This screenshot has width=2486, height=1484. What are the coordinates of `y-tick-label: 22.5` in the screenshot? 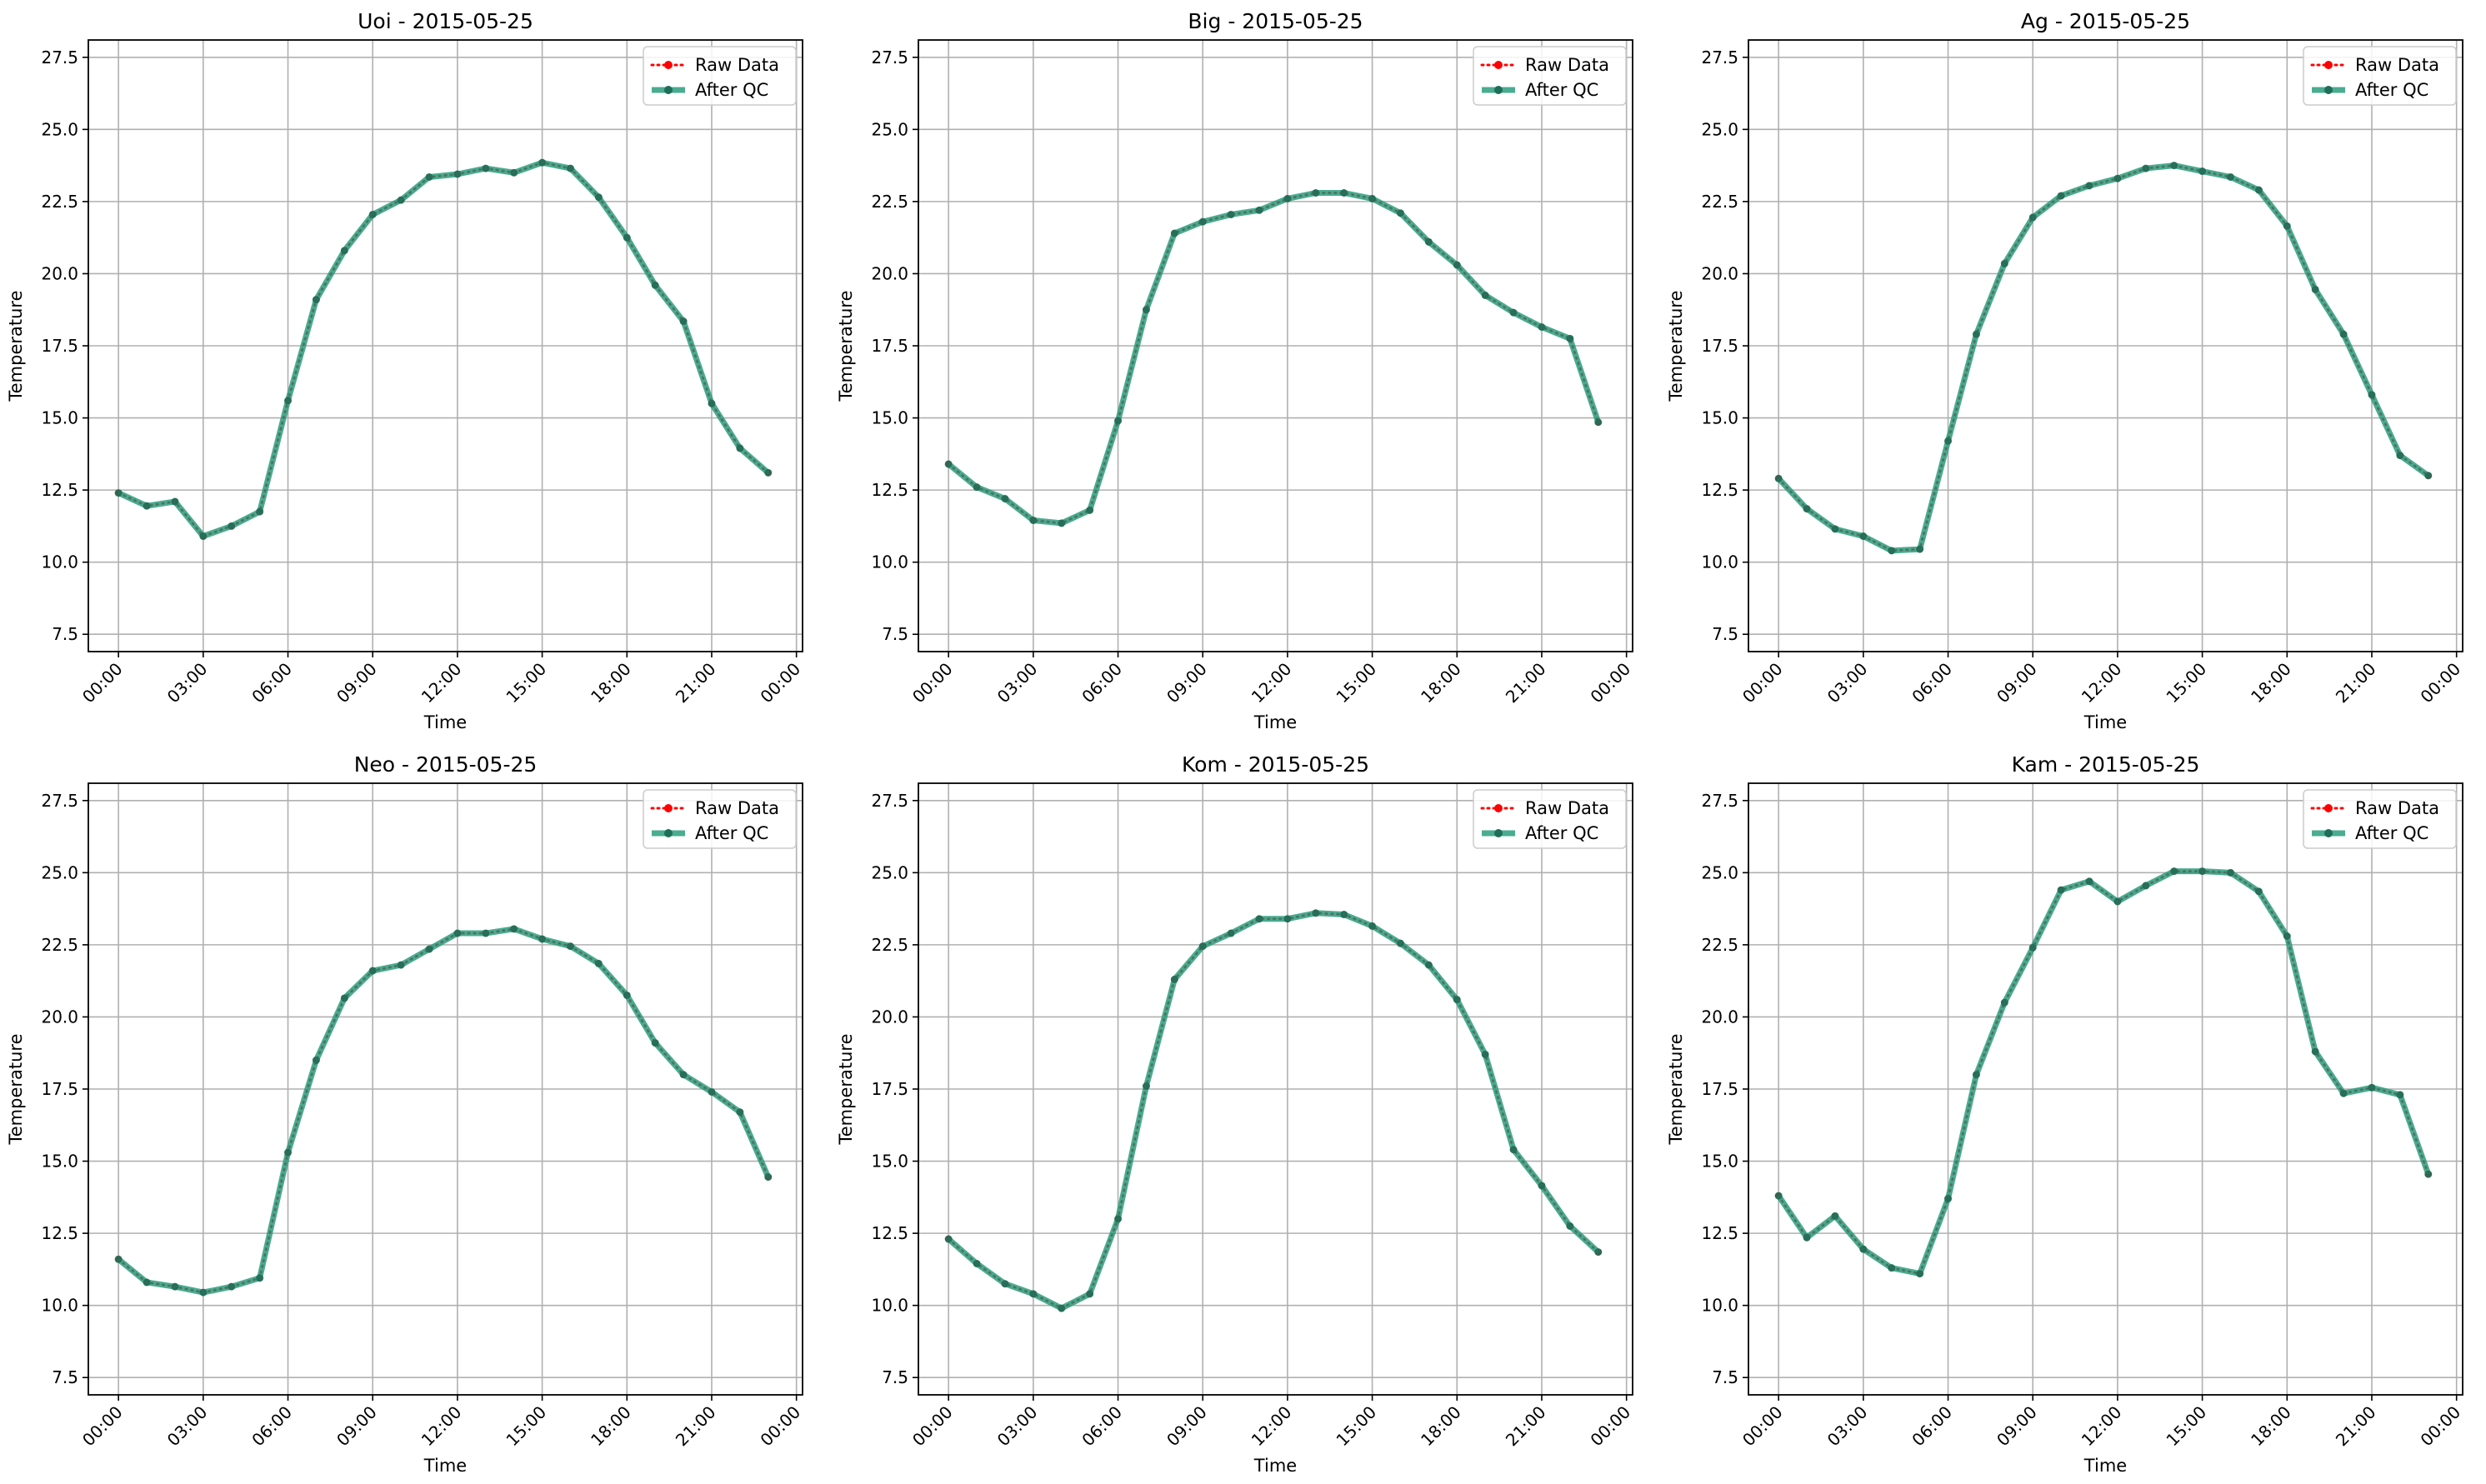 It's located at (890, 945).